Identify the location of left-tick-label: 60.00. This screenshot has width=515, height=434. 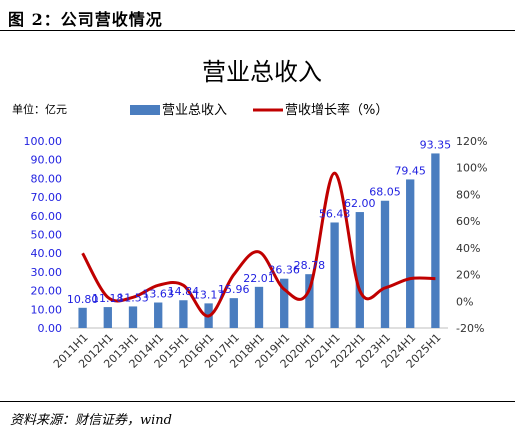
(47, 216).